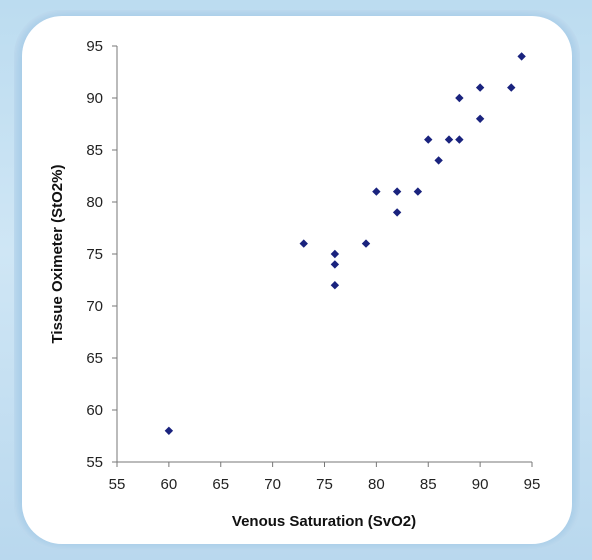 This screenshot has height=560, width=592. Describe the element at coordinates (169, 484) in the screenshot. I see `x-tick-label: 60` at that location.